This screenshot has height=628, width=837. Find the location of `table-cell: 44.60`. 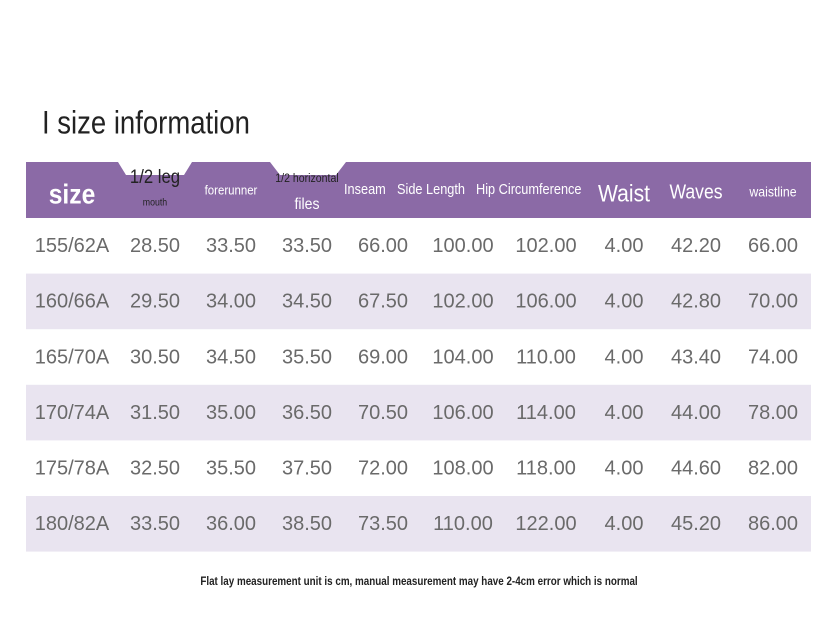

table-cell: 44.60 is located at coordinates (696, 468).